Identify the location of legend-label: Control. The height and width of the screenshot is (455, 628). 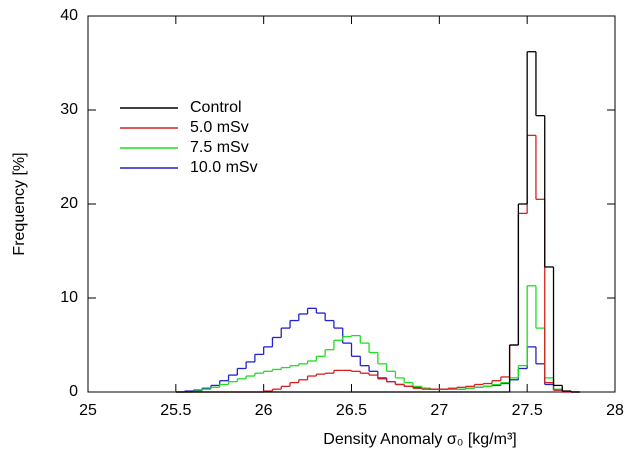
(216, 107).